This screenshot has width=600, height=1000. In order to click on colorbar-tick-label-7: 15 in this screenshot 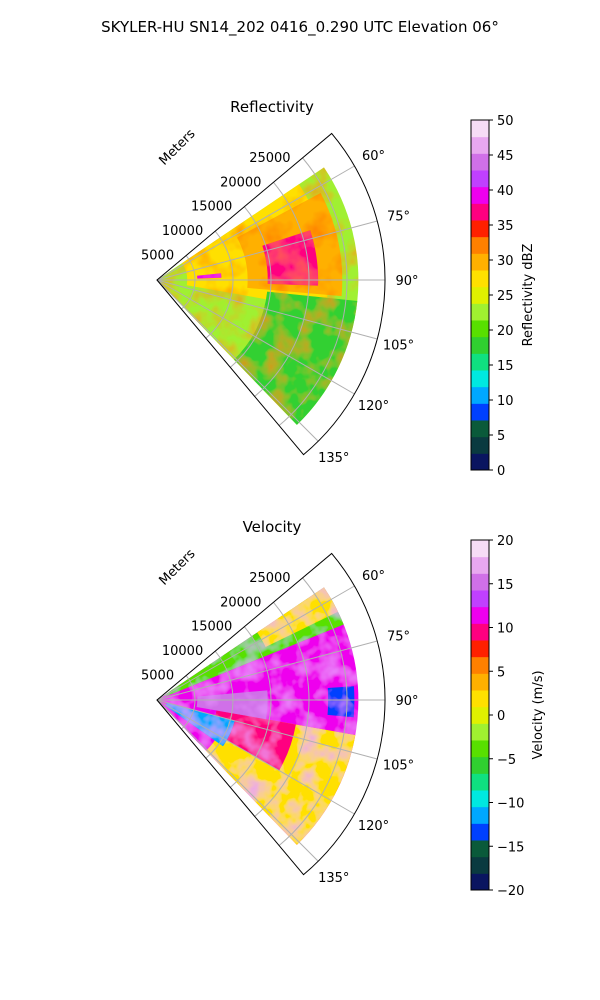, I will do `click(505, 585)`.